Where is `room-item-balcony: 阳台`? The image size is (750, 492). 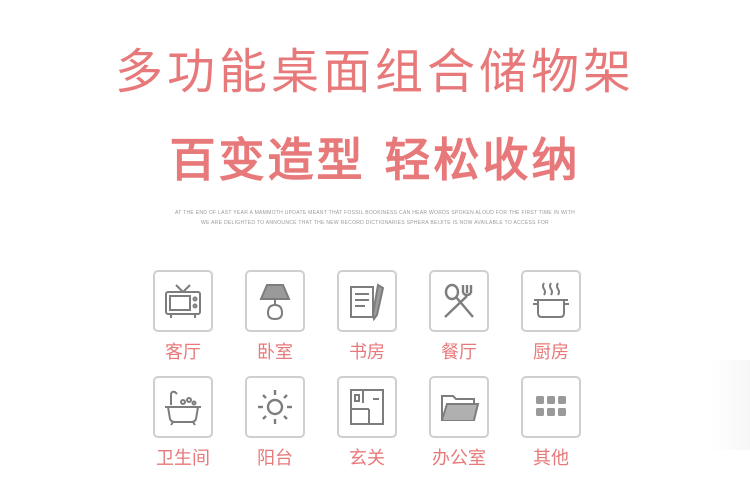
room-item-balcony: 阳台 is located at coordinates (273, 424).